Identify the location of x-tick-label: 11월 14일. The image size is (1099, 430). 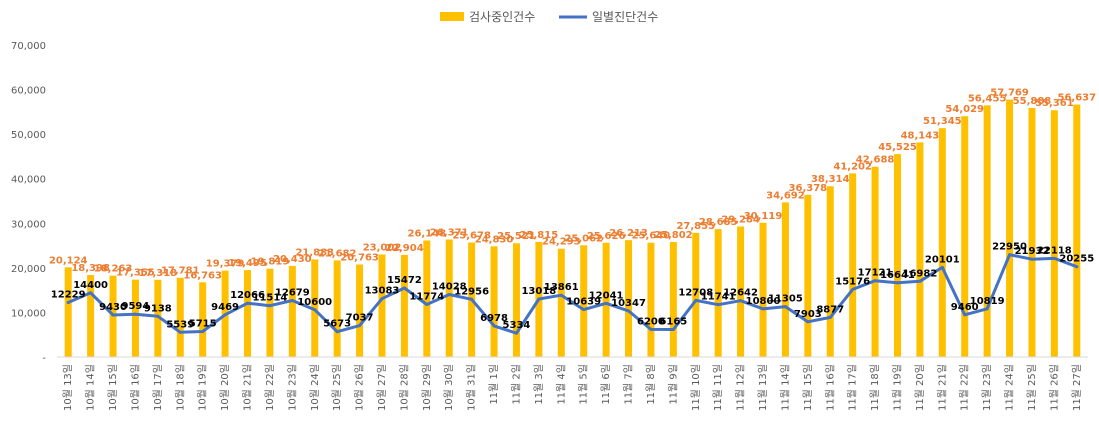
(785, 387).